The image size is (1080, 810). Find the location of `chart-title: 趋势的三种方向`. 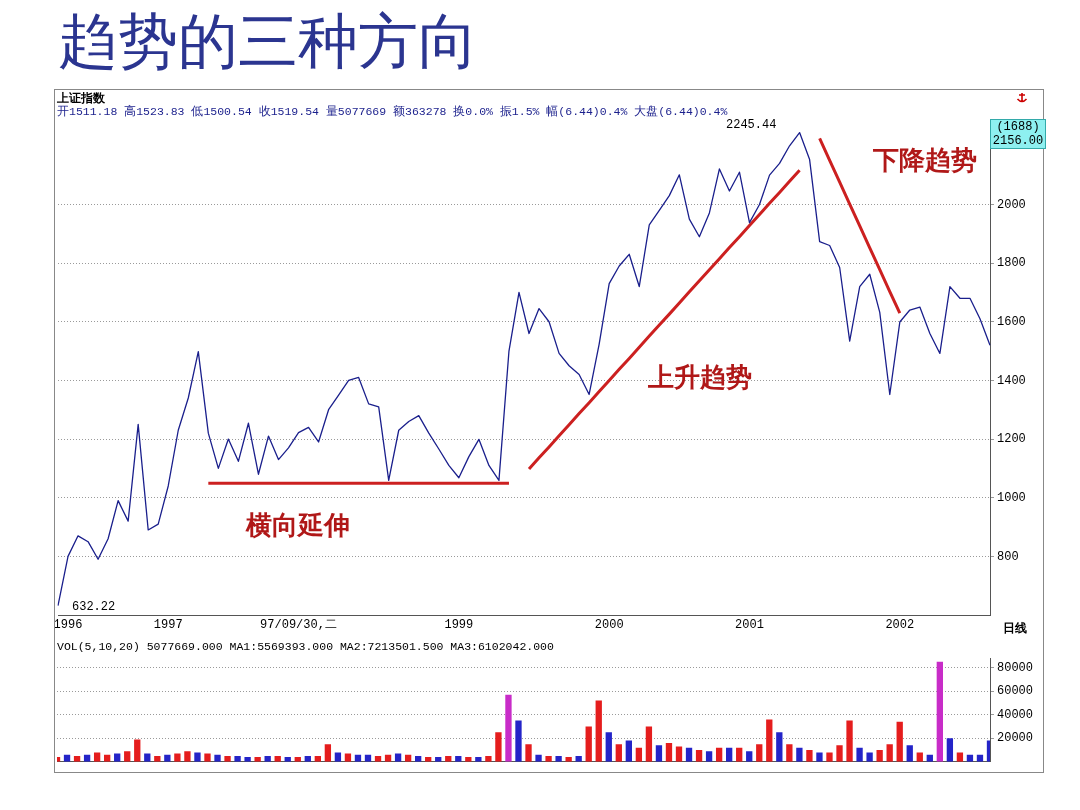

chart-title: 趋势的三种方向 is located at coordinates (268, 42).